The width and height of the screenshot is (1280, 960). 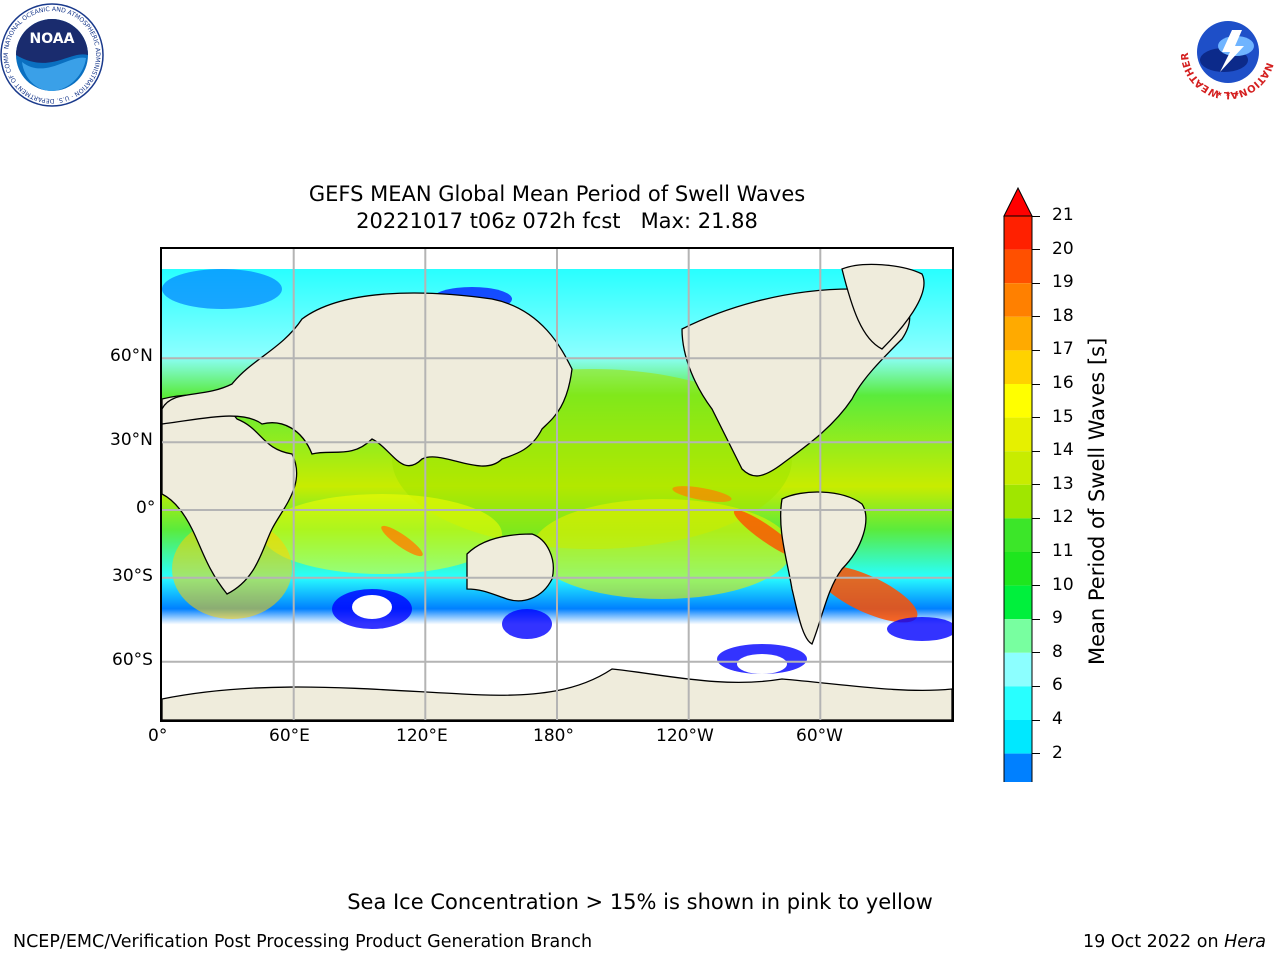 I want to click on colorbar-tick-label: 2, so click(x=1057, y=752).